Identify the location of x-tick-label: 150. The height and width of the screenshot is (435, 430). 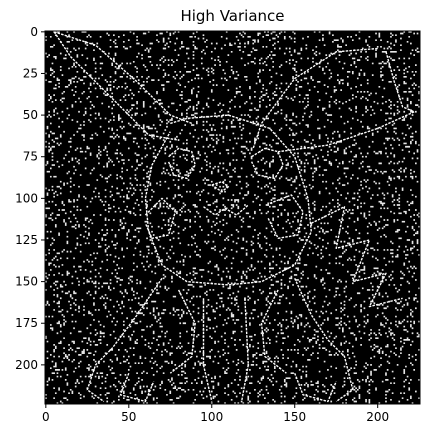
(294, 417).